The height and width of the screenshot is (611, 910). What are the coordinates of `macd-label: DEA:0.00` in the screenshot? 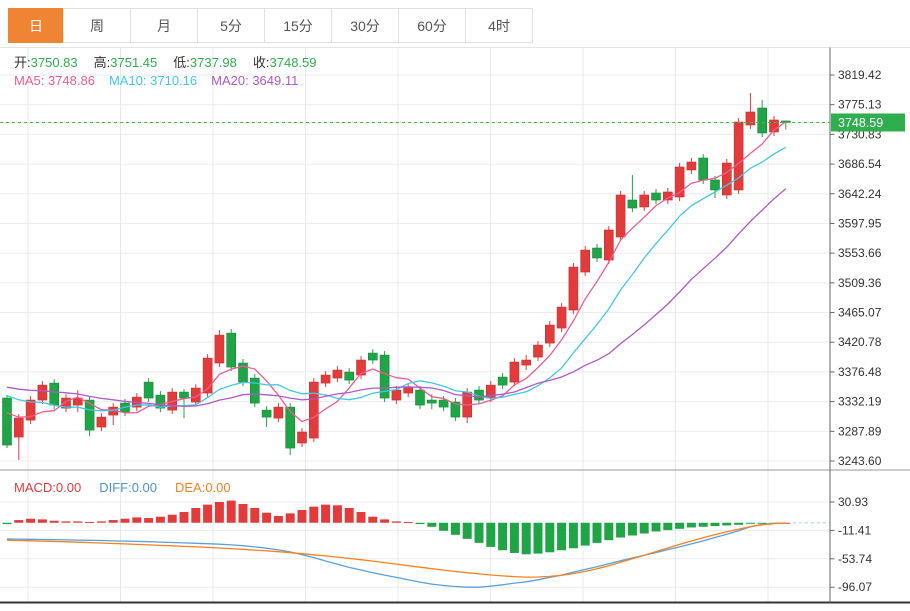 It's located at (203, 487).